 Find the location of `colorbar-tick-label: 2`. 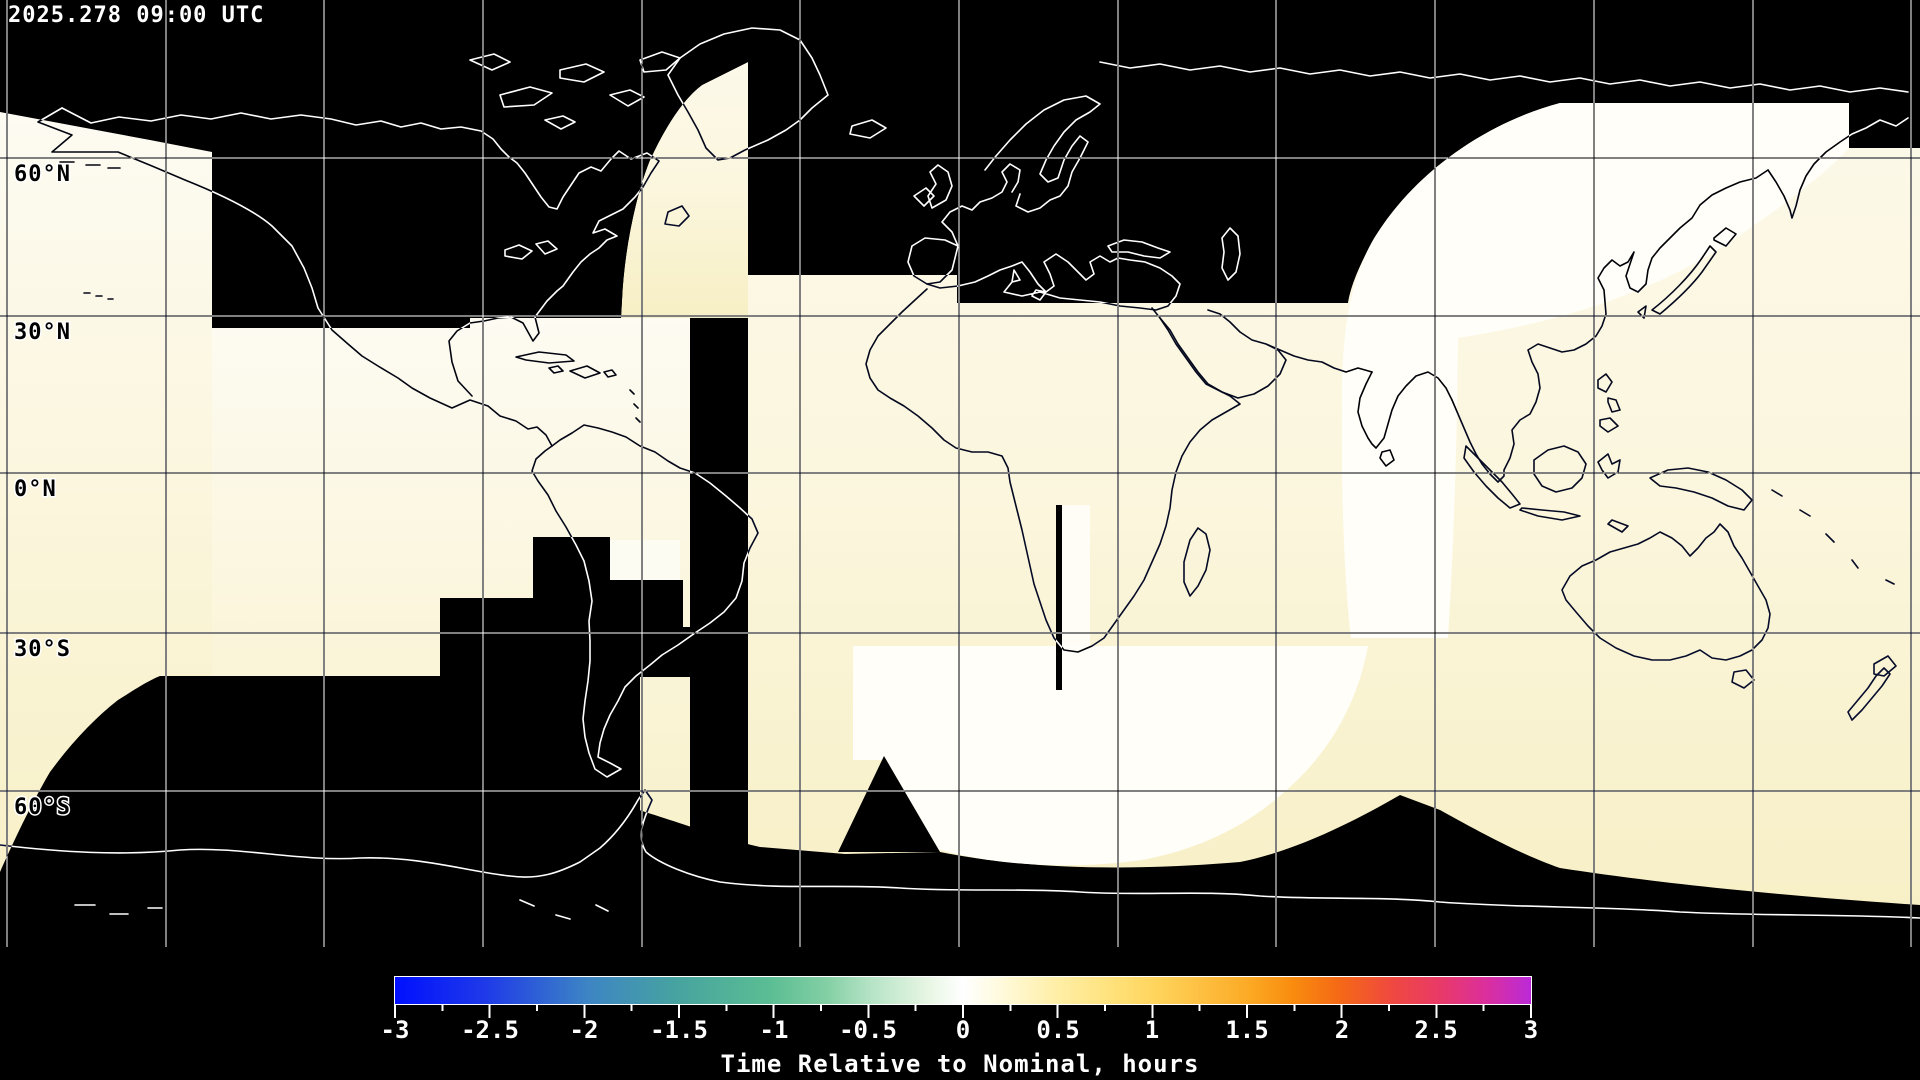

colorbar-tick-label: 2 is located at coordinates (1342, 1030).